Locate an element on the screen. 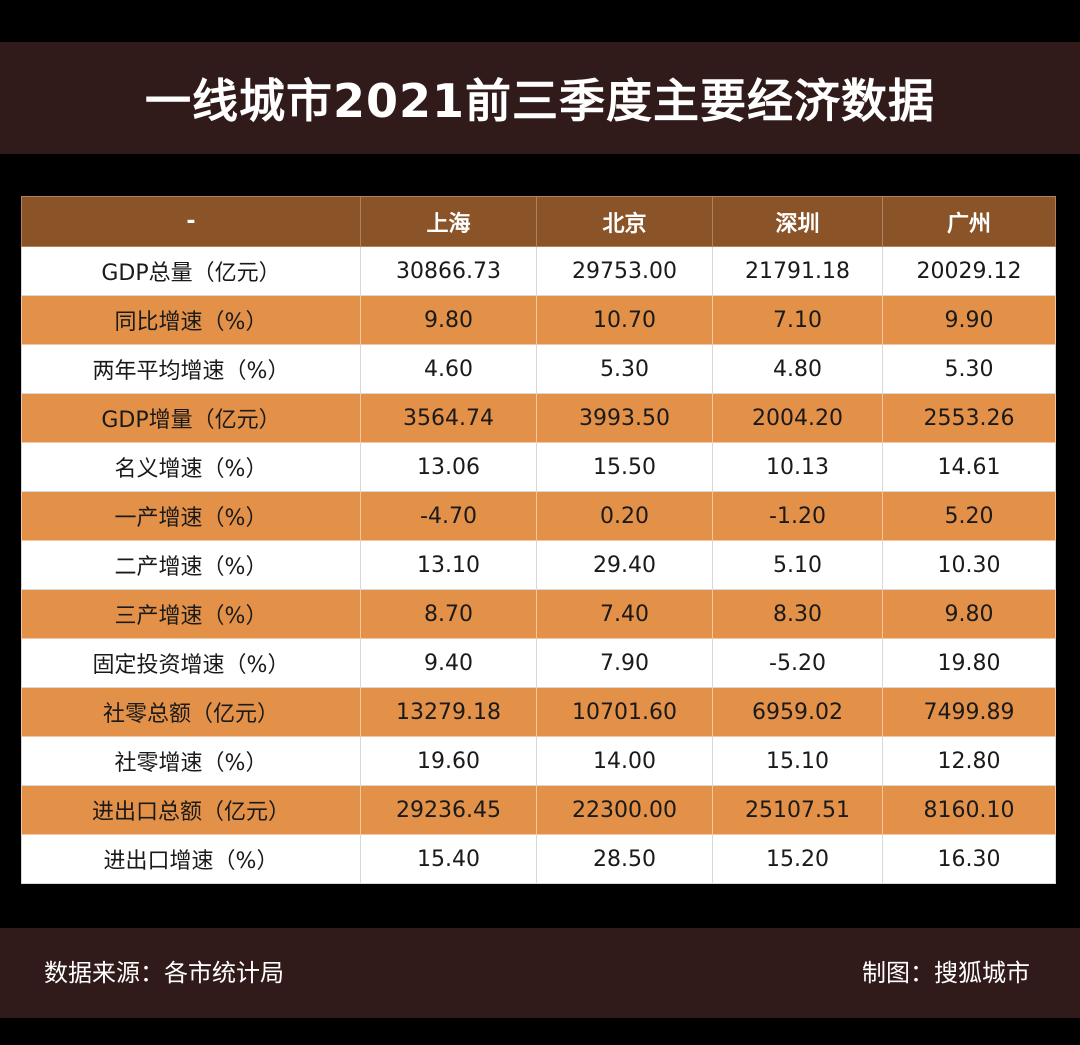 The height and width of the screenshot is (1045, 1080). table-row: 固定投资增速（%） 9.40 7.90 -5.20 19.80 is located at coordinates (538, 663).